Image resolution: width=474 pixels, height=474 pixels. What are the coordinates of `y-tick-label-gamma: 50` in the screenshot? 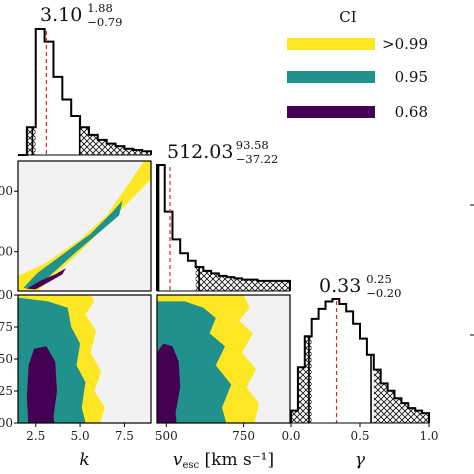 It's located at (6, 359).